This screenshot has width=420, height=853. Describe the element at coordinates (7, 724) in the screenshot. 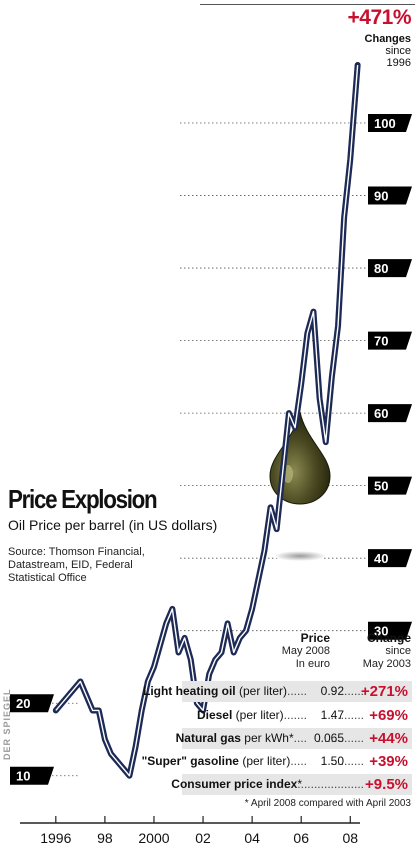

I see `publisher-watermark: DER SPIEGEL` at that location.